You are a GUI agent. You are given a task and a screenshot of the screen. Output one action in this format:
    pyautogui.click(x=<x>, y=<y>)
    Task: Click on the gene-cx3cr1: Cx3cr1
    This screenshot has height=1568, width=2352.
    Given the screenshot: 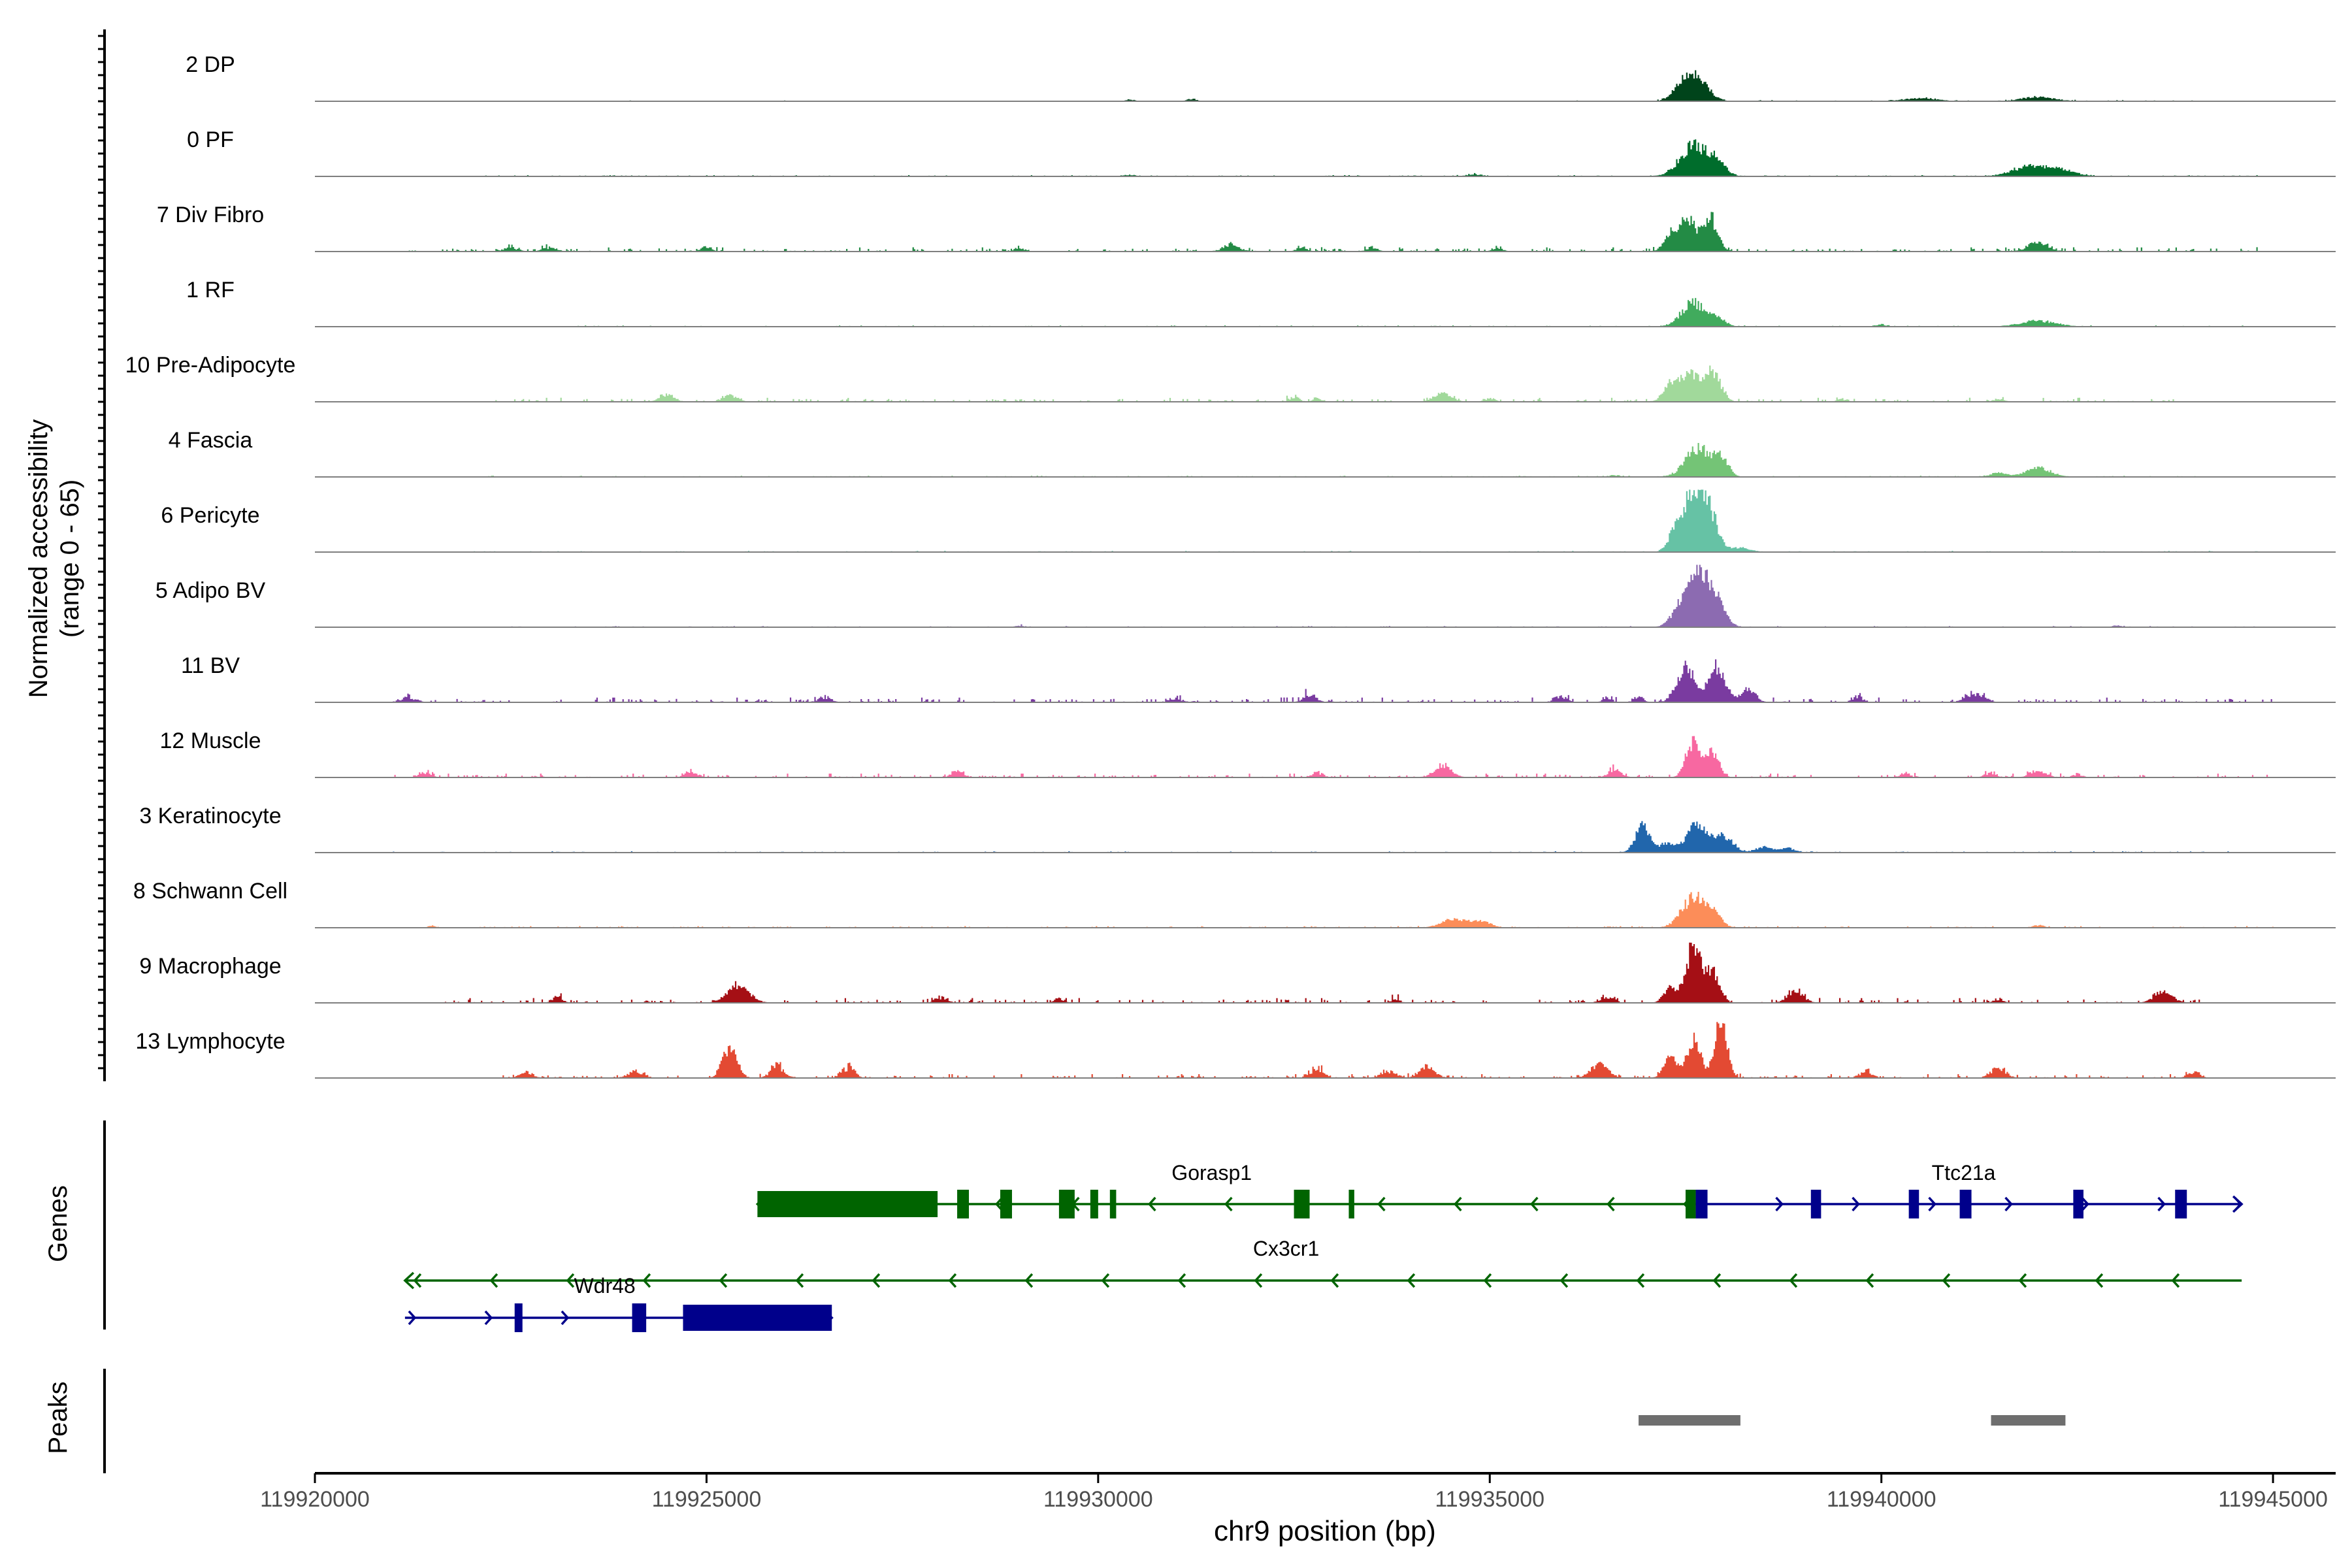 What is the action you would take?
    pyautogui.click(x=1322, y=1263)
    